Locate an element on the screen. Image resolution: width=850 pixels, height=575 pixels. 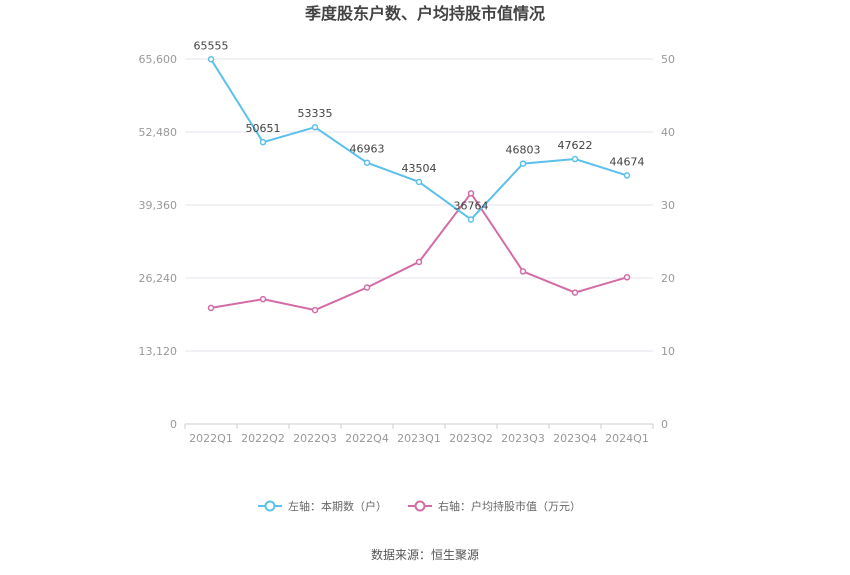
legend: 左轴：本期数（户） 右轴：户均持股市值（万元） is located at coordinates (419, 506).